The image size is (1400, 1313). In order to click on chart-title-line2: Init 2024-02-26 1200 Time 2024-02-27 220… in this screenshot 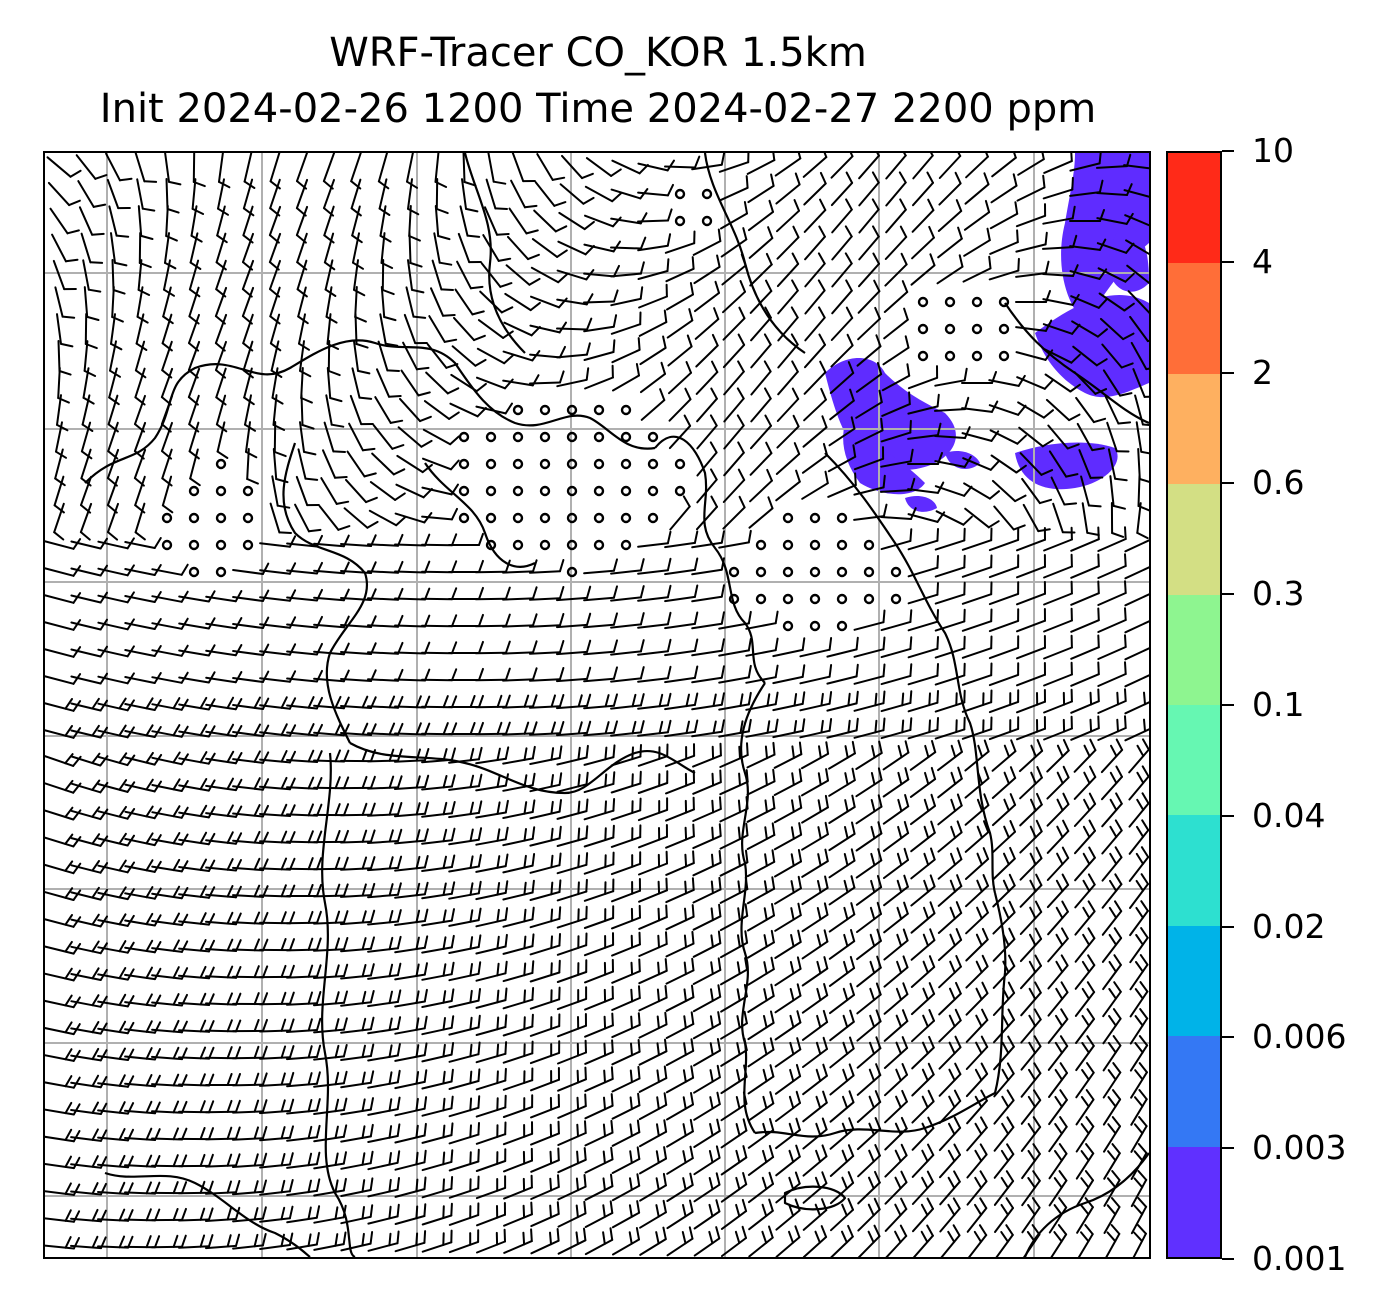, I will do `click(598, 109)`.